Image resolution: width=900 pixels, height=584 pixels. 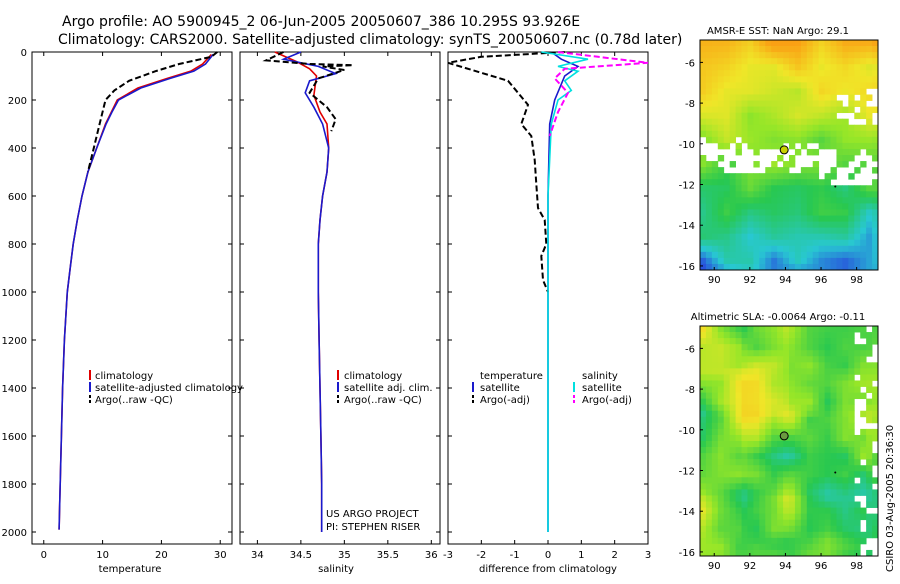 I want to click on temperature-xlabel: temperature, so click(x=130, y=569).